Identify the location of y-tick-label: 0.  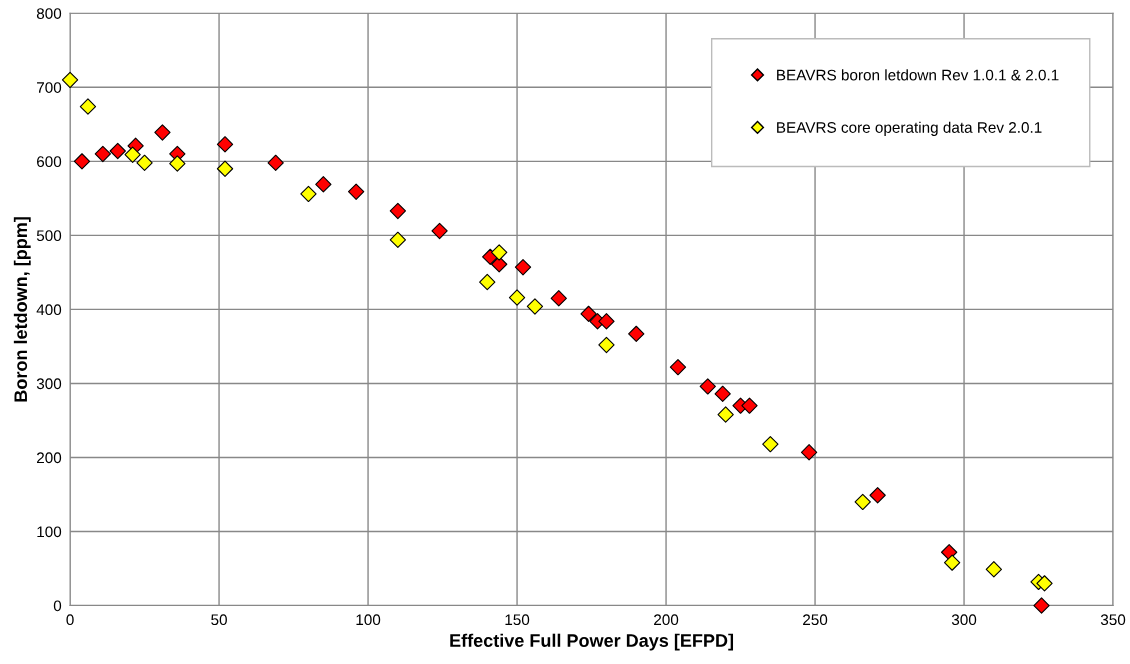
(57, 606).